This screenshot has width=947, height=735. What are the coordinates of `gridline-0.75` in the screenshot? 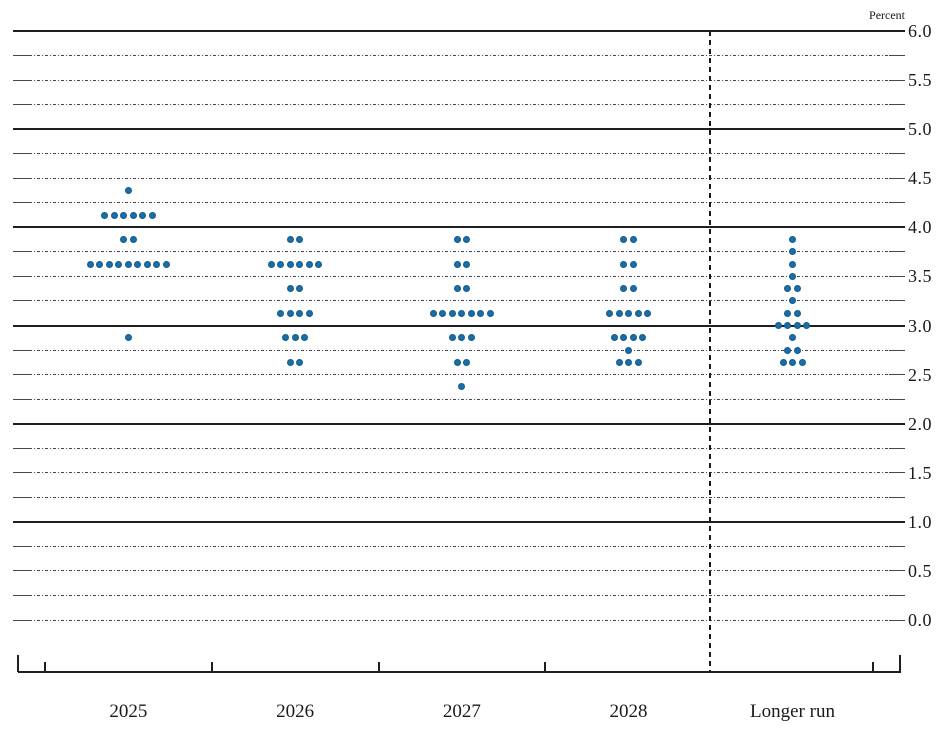 It's located at (459, 546).